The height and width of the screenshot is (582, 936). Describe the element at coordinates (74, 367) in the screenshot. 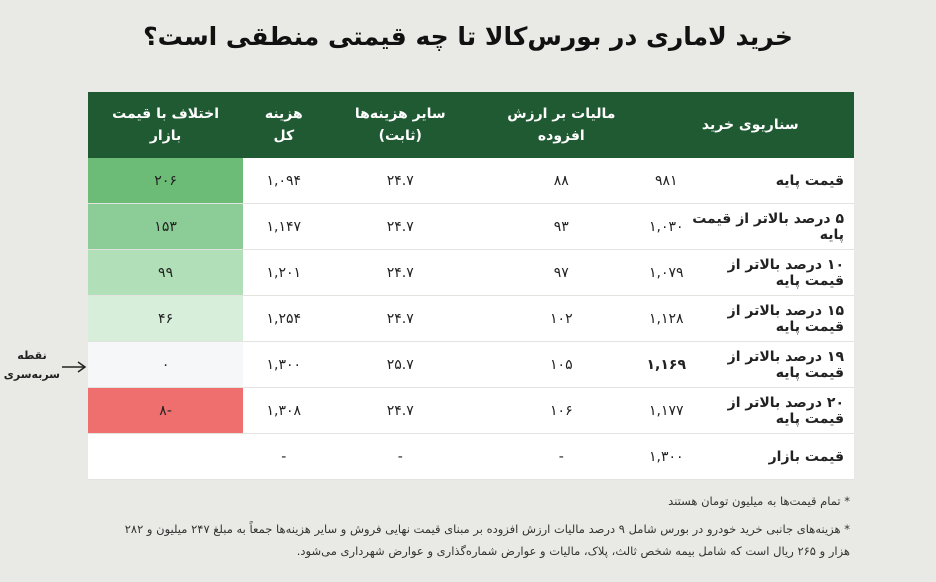

I see `annotation-arrow` at that location.